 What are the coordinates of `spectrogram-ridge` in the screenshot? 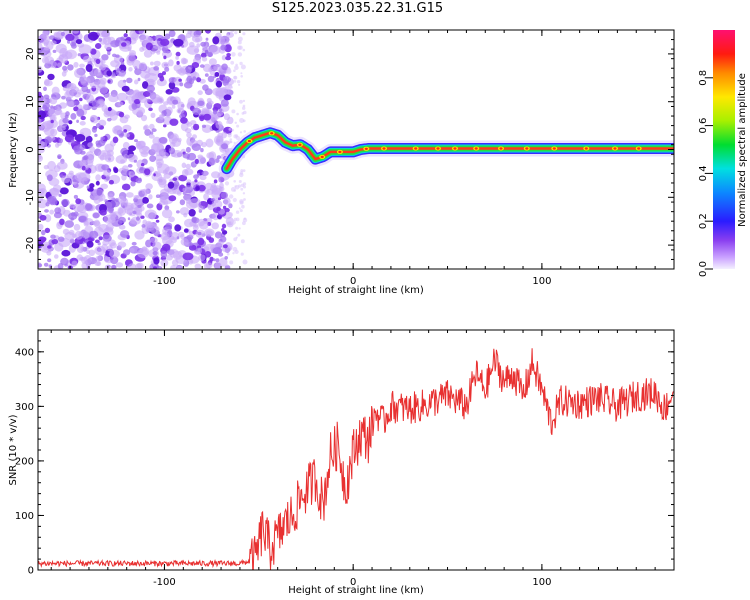 It's located at (446, 150).